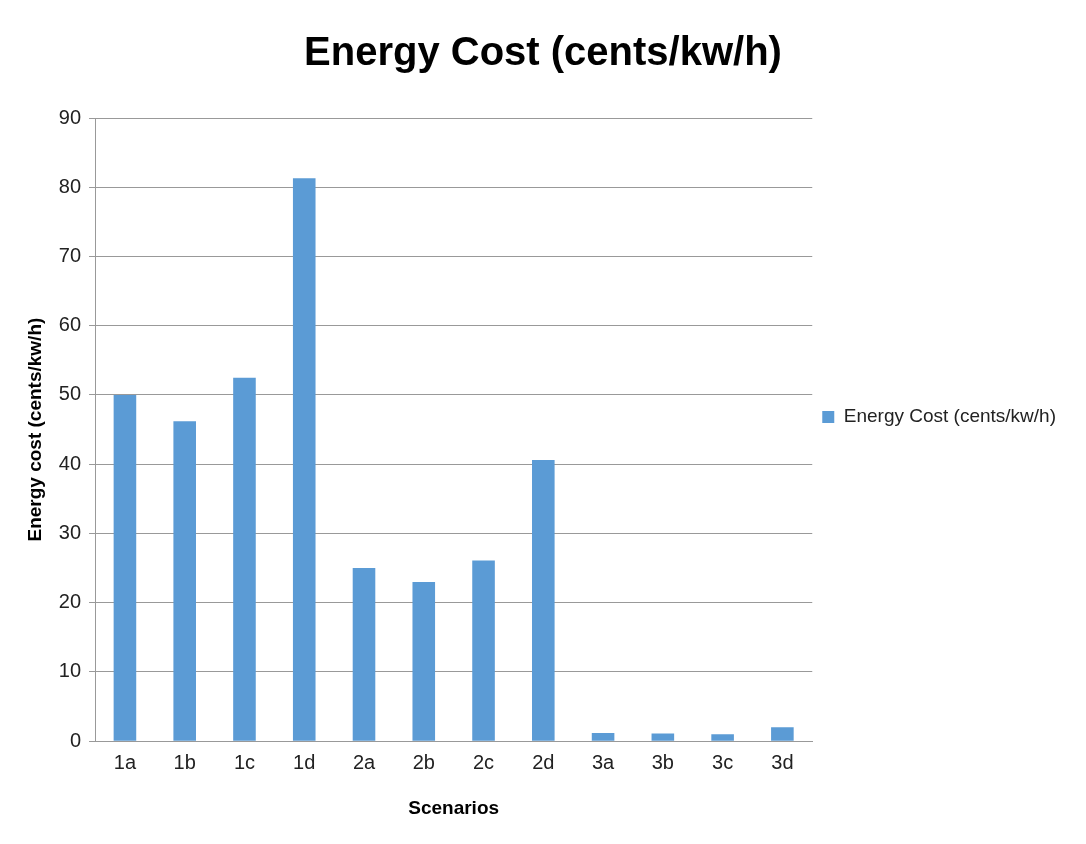 The width and height of the screenshot is (1086, 844). Describe the element at coordinates (70, 531) in the screenshot. I see `y-tick-label: 30` at that location.